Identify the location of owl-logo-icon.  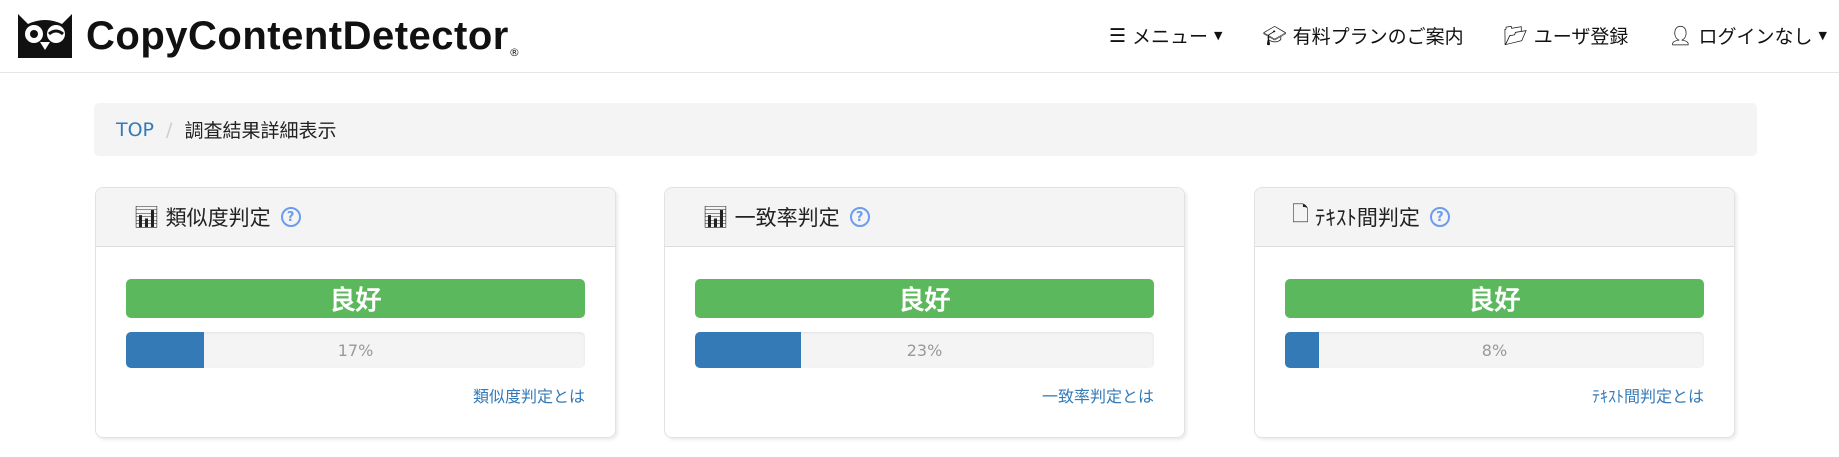
(45, 36).